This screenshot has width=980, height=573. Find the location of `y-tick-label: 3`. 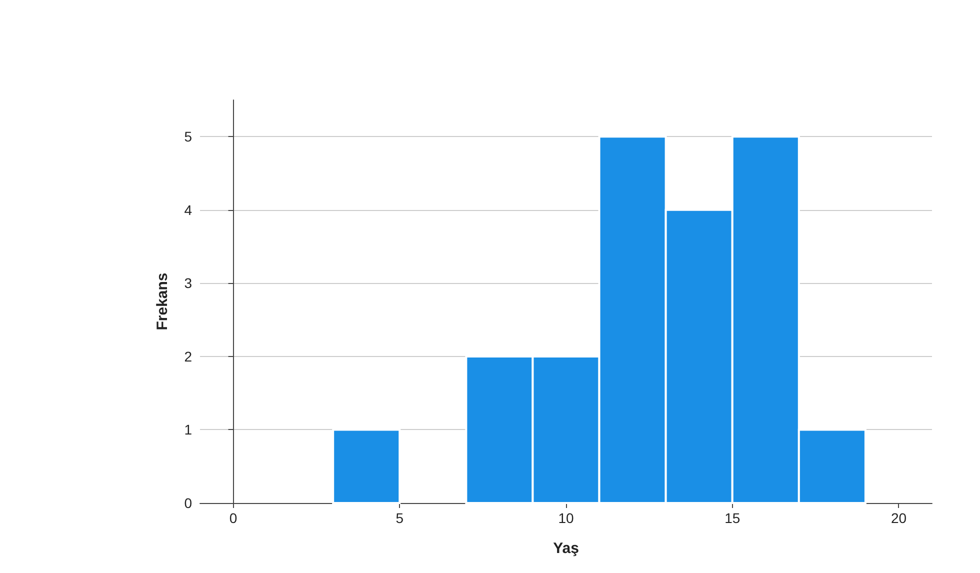

y-tick-label: 3 is located at coordinates (188, 283).